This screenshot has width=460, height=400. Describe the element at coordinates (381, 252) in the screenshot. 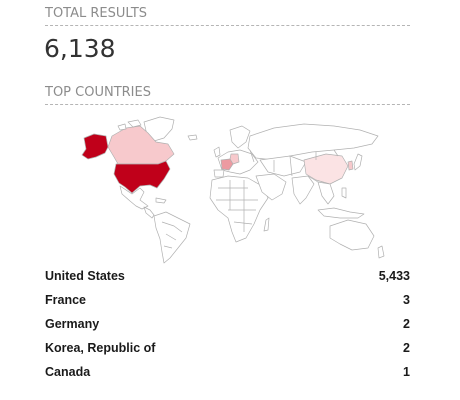

I see `map-new-zealand` at that location.